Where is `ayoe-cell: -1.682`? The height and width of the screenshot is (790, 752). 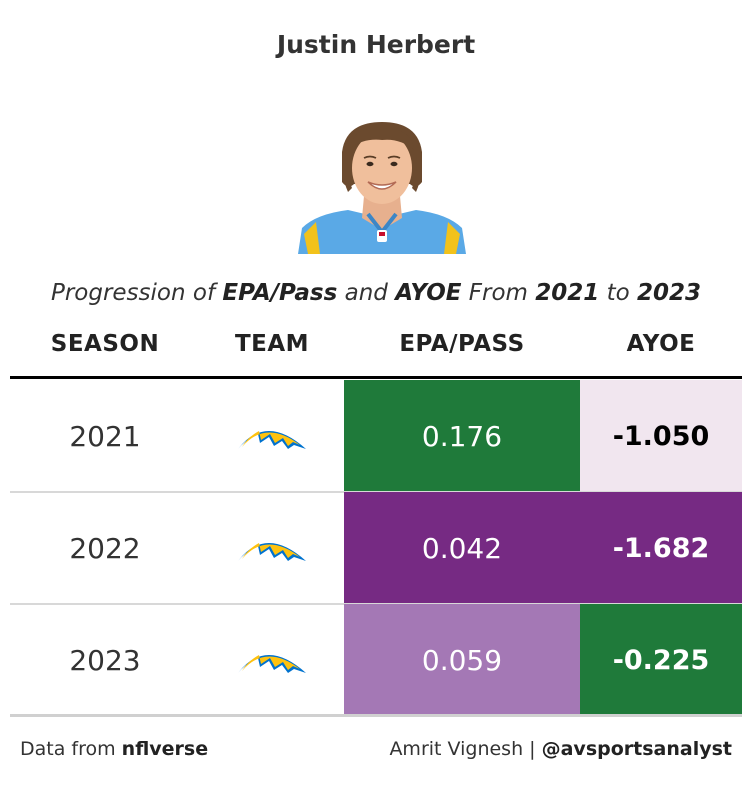
ayoe-cell: -1.682 is located at coordinates (661, 548).